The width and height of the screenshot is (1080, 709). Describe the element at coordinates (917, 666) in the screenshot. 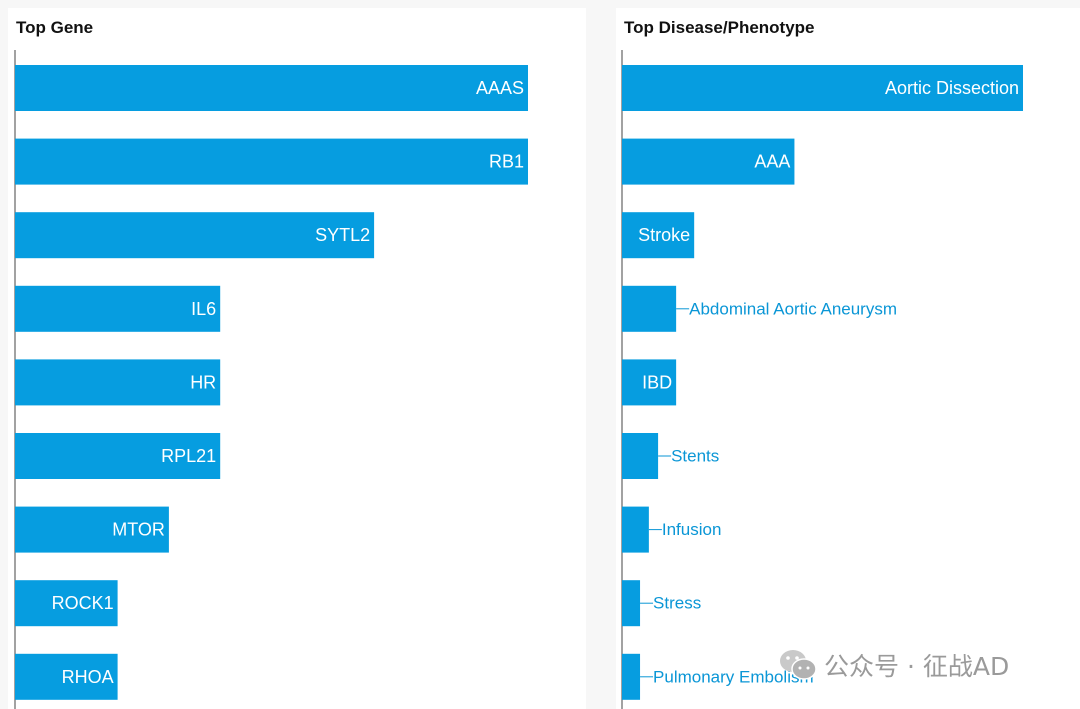

I see `watermark-text: 公众号 · 征战AD` at that location.